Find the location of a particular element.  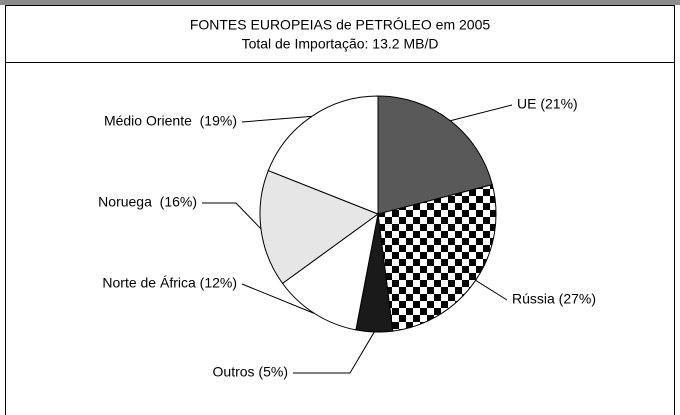

chart-subtitle: Total de Importação: 13.2 MB/D is located at coordinates (340, 44).